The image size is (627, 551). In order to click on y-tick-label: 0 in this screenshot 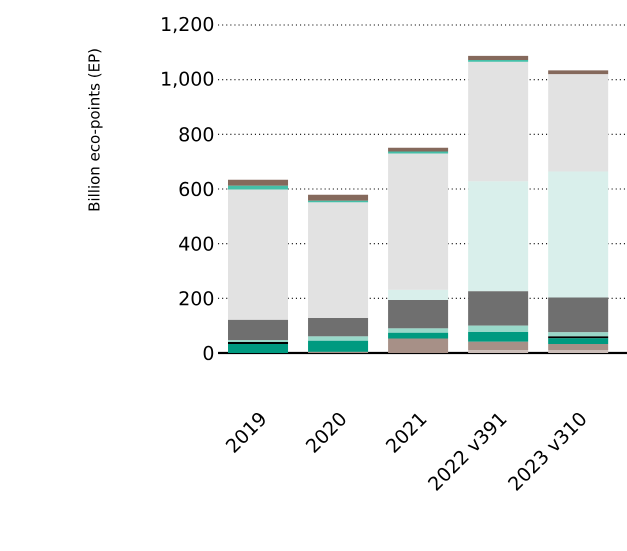, I will do `click(209, 353)`.